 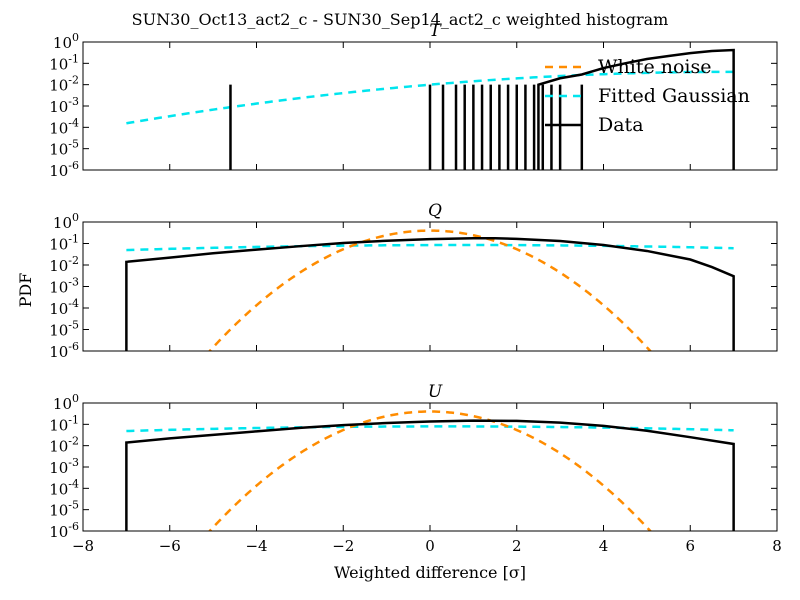 I want to click on x-tick-label: −2, so click(x=343, y=546).